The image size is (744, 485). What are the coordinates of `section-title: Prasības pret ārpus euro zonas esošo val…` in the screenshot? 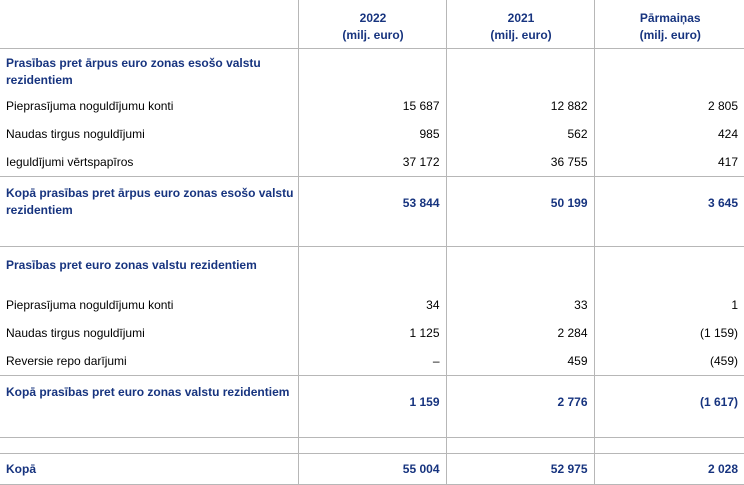 It's located at (133, 71).